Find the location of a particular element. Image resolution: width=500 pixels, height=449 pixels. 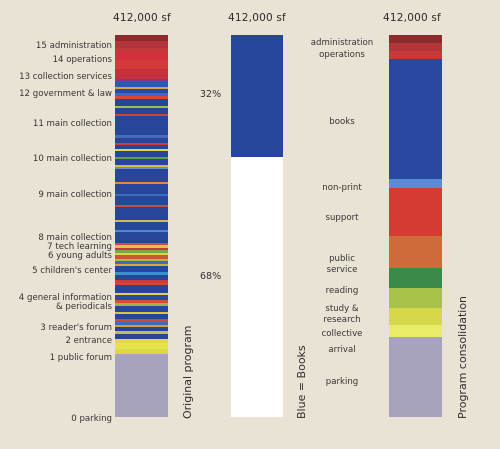

floor-label: 10 main collection is located at coordinates (72, 159).